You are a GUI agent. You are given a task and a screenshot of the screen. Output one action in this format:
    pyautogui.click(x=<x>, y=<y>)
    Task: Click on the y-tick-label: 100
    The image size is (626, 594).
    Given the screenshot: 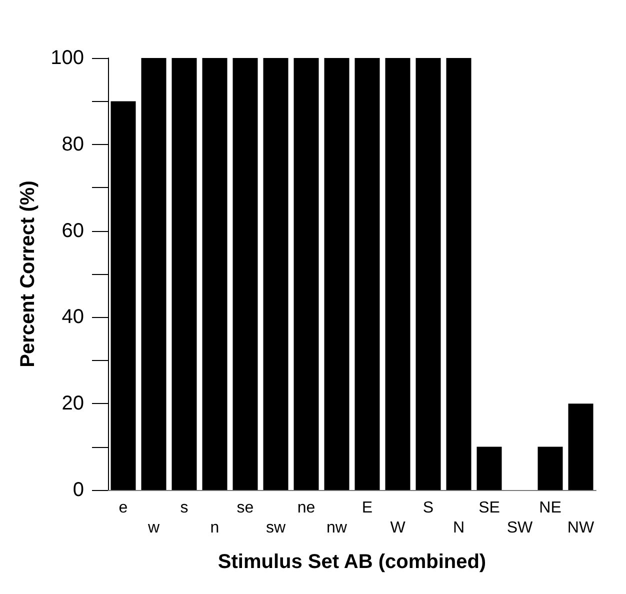 What is the action you would take?
    pyautogui.click(x=67, y=58)
    